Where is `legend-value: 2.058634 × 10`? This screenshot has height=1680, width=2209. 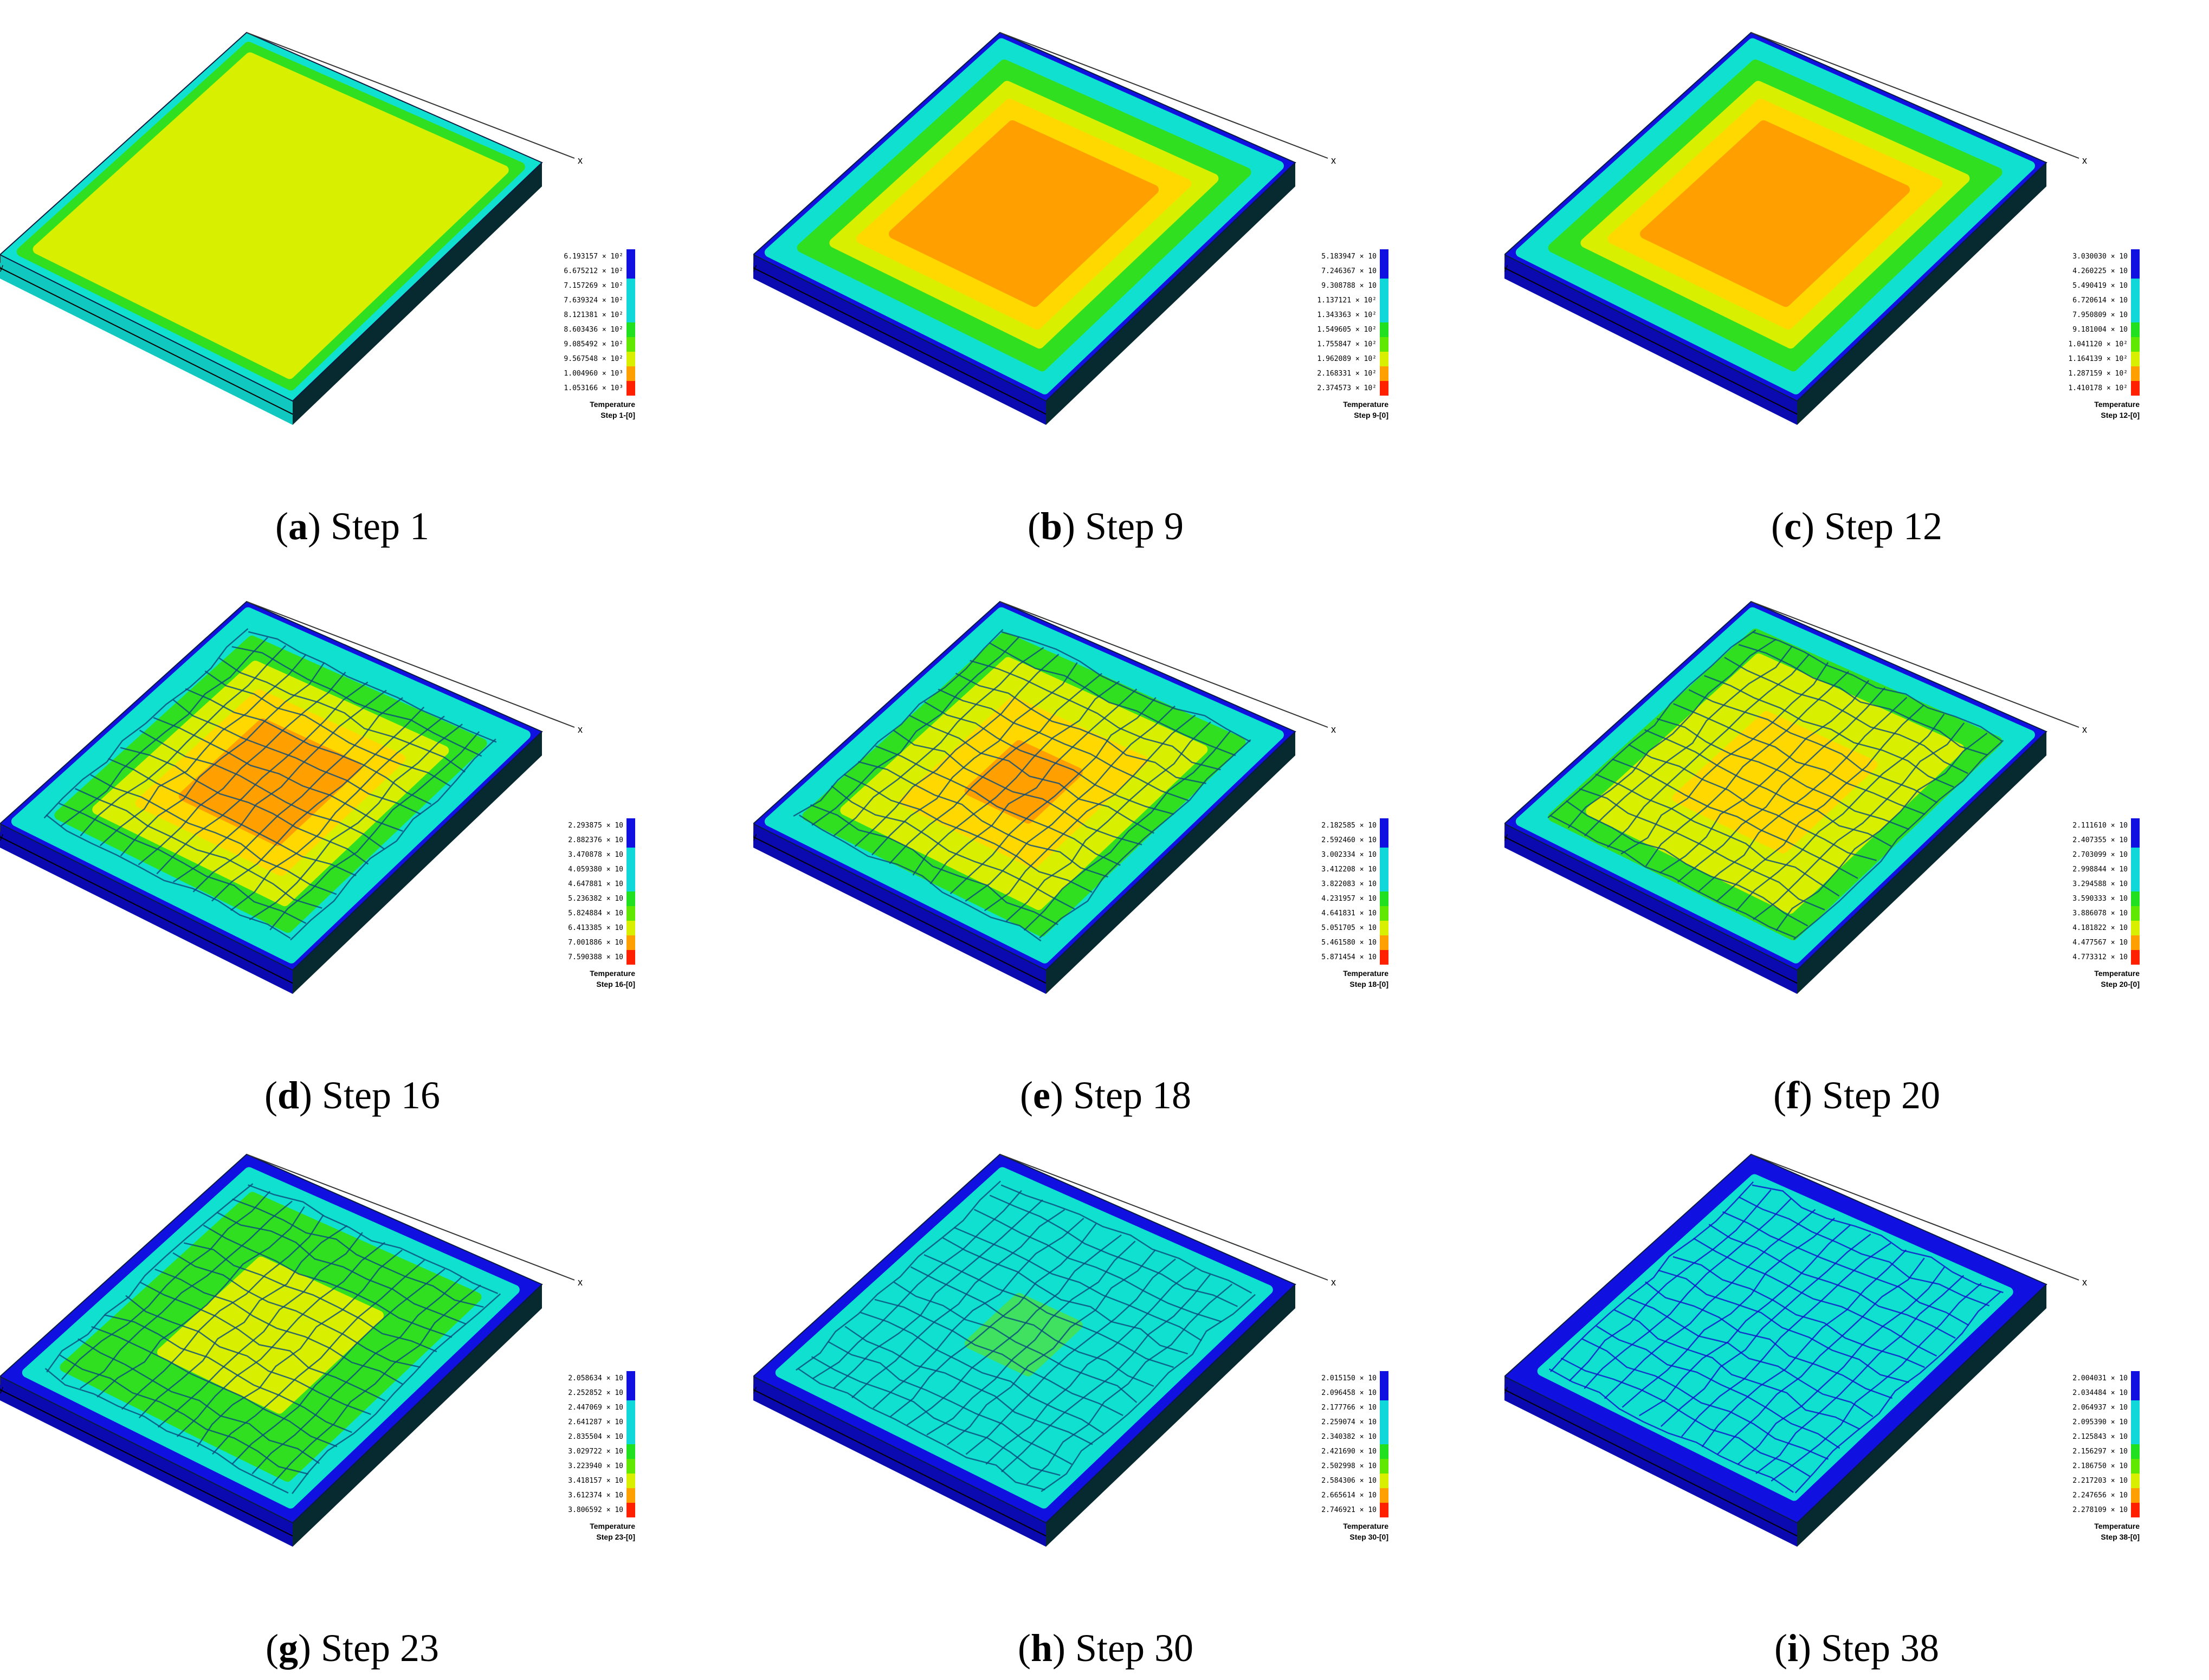 legend-value: 2.058634 × 10 is located at coordinates (595, 1378).